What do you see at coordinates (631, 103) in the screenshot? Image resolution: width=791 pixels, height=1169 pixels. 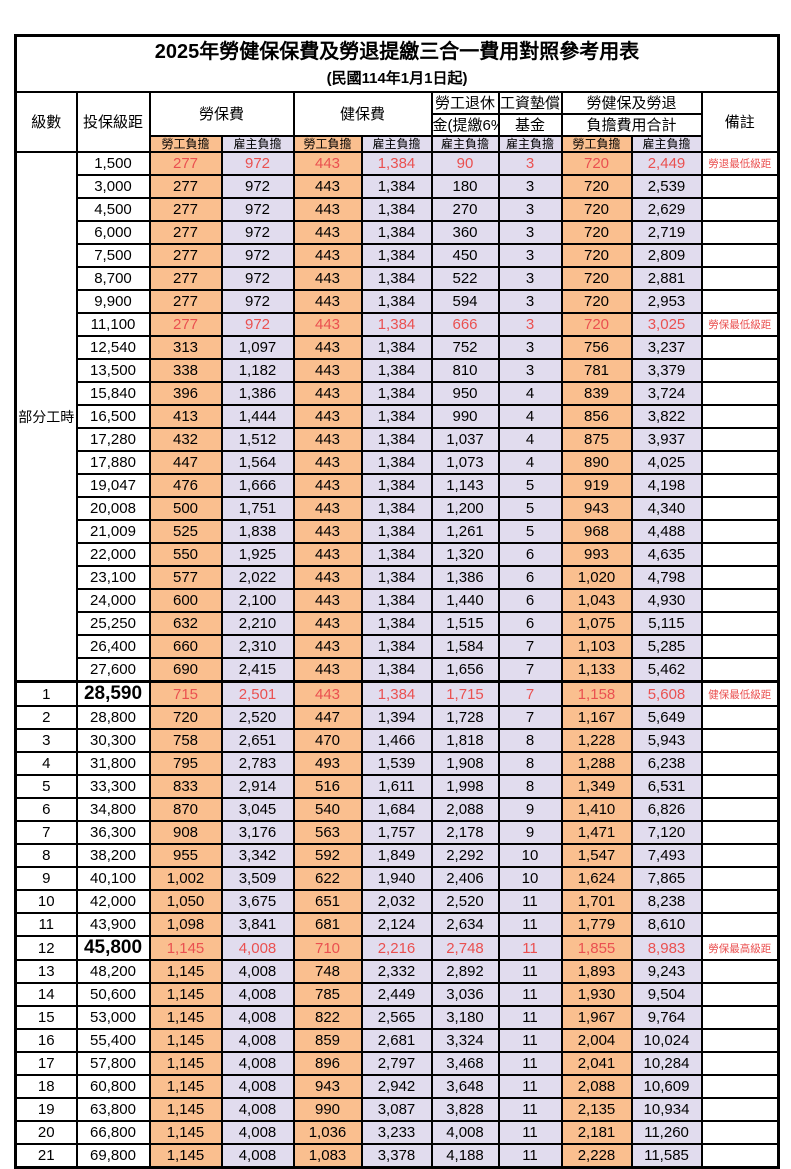 I see `header-total-line1: 勞健保及勞退` at bounding box center [631, 103].